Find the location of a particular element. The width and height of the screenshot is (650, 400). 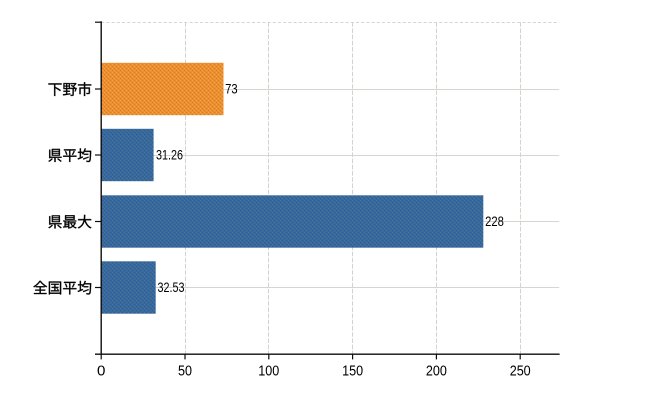

svg-text: 0 is located at coordinates (101, 370).